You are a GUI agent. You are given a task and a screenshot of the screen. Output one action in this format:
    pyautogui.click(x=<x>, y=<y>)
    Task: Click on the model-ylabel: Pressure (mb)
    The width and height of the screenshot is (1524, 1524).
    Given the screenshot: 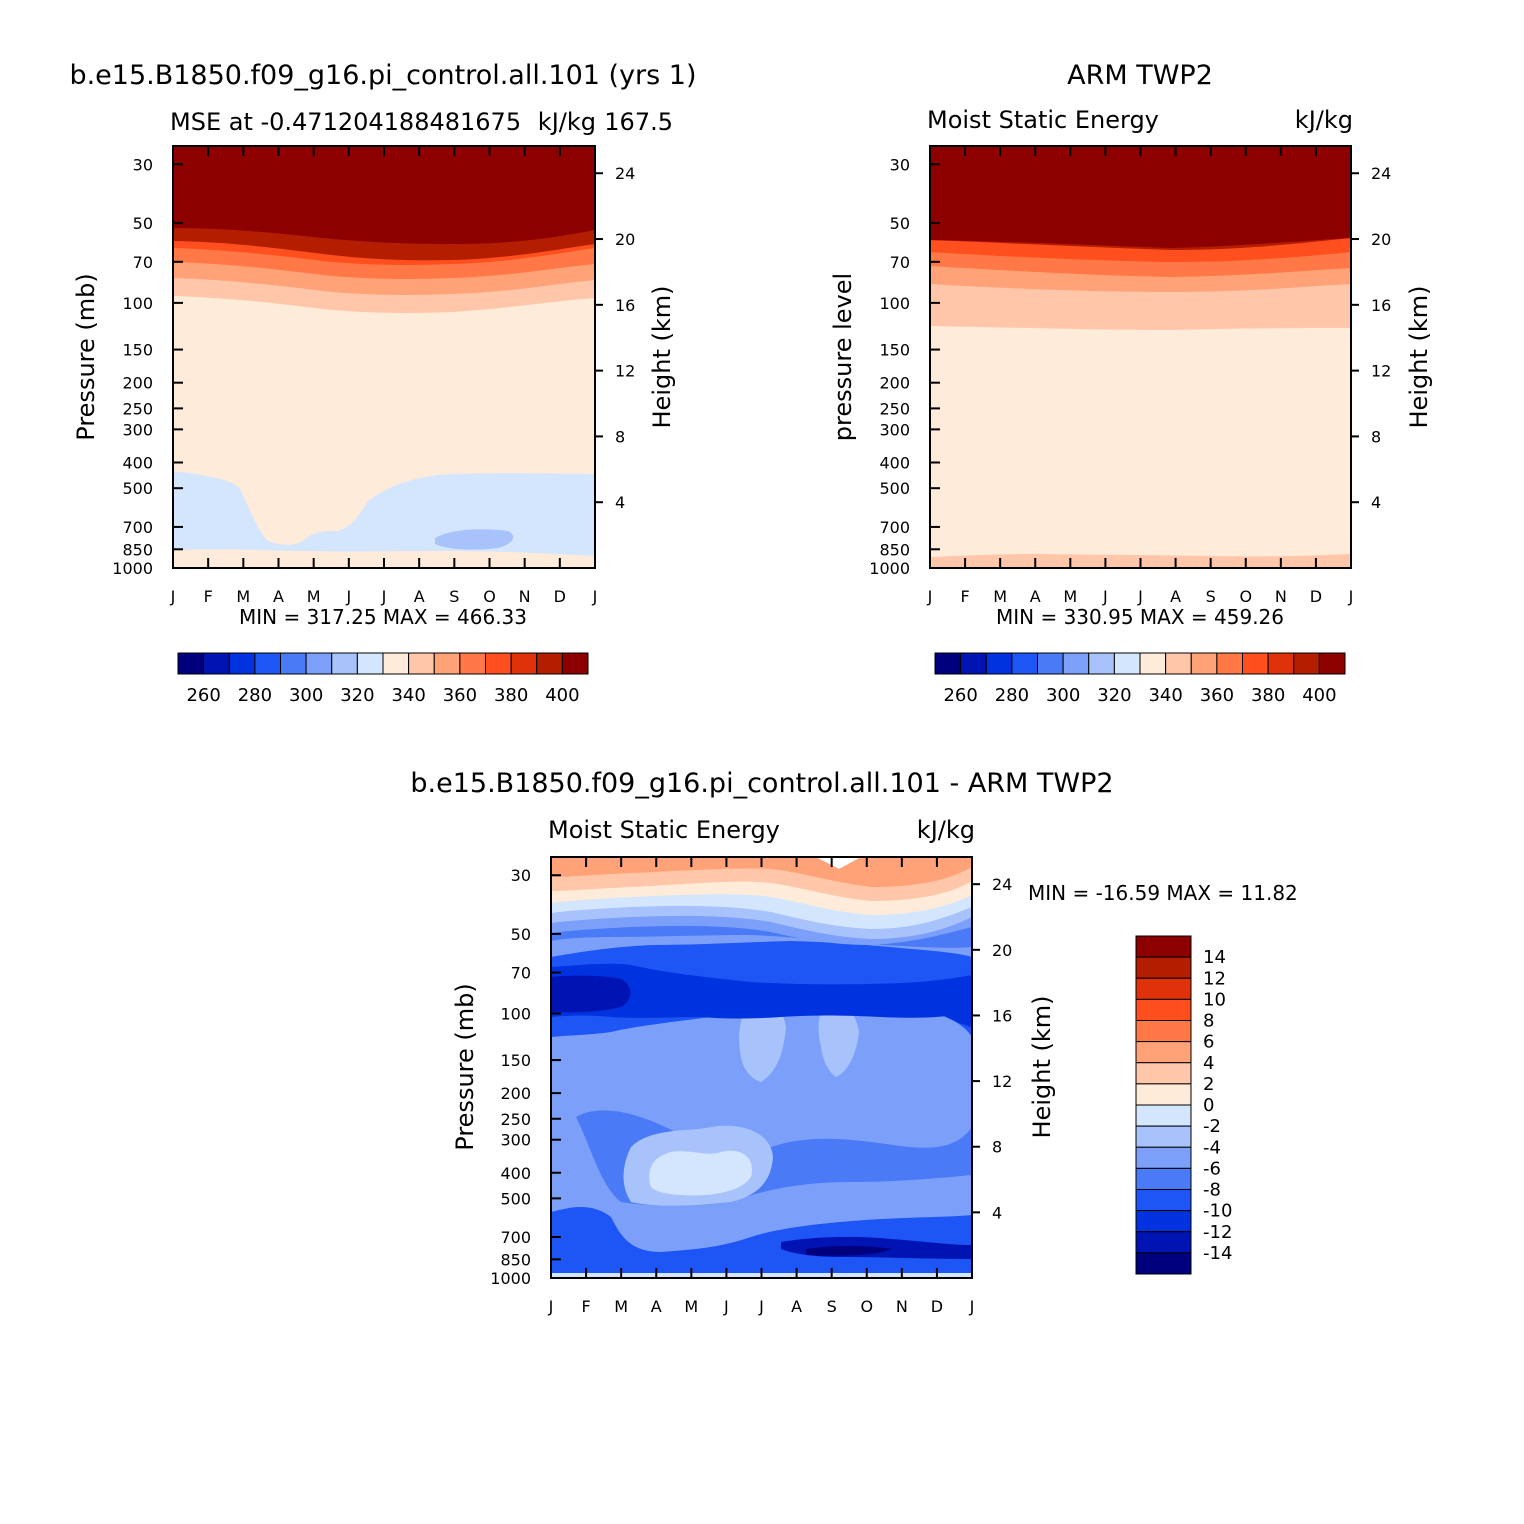 What is the action you would take?
    pyautogui.click(x=86, y=356)
    